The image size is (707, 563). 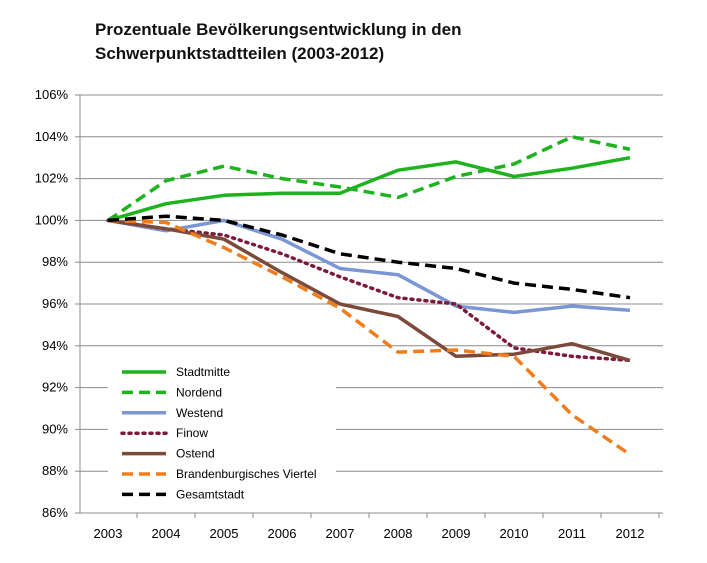 What do you see at coordinates (572, 533) in the screenshot?
I see `x-tick-label: 2011` at bounding box center [572, 533].